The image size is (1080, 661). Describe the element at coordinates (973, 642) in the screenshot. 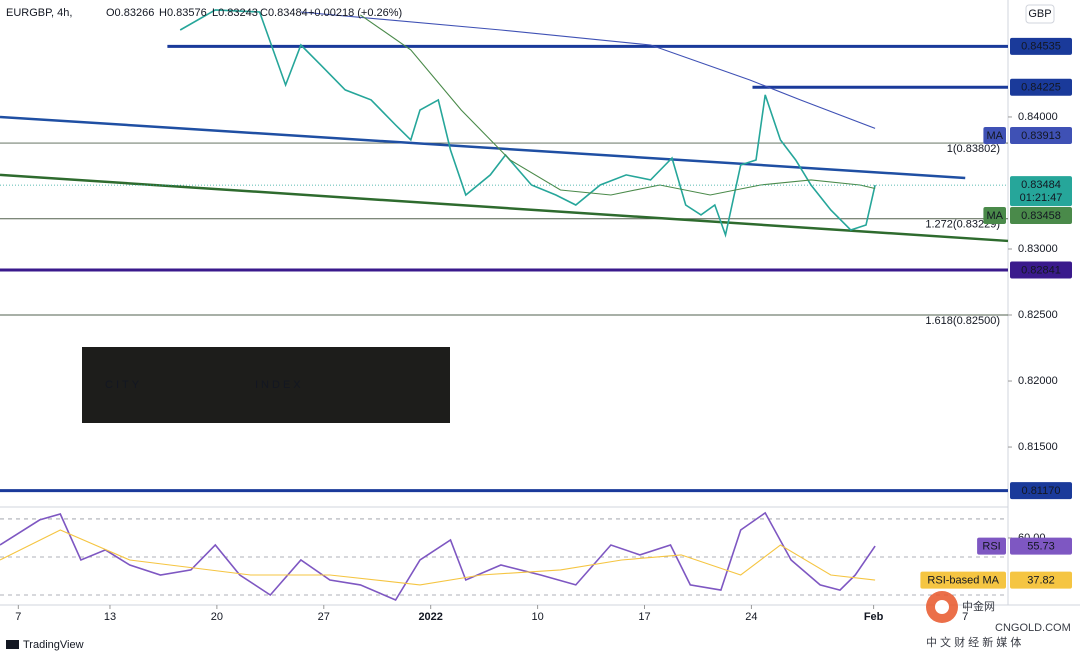

I see `watermark-tagline: 中 文 财 经 新 媒 体` at that location.